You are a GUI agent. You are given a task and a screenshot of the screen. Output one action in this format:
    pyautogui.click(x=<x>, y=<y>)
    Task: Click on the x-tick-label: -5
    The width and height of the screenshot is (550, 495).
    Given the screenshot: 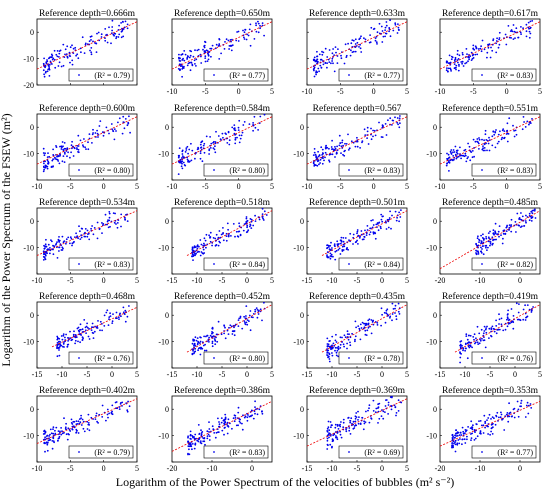 What is the action you would take?
    pyautogui.click(x=205, y=186)
    